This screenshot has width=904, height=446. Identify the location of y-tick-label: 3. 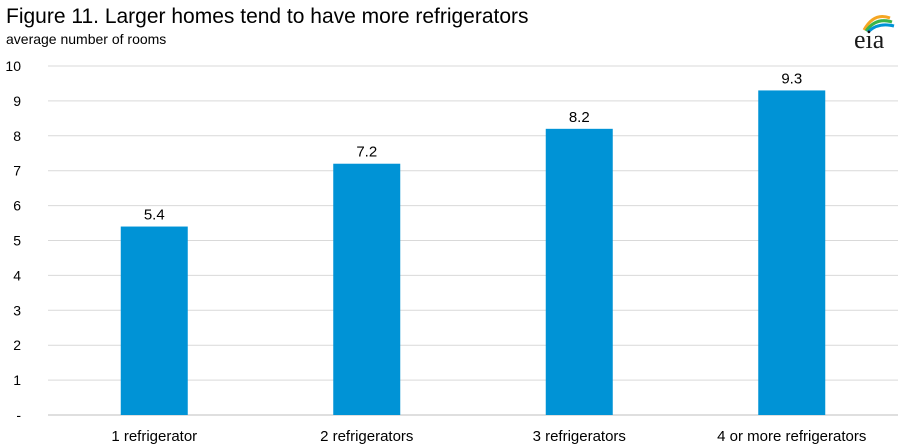
(17, 310).